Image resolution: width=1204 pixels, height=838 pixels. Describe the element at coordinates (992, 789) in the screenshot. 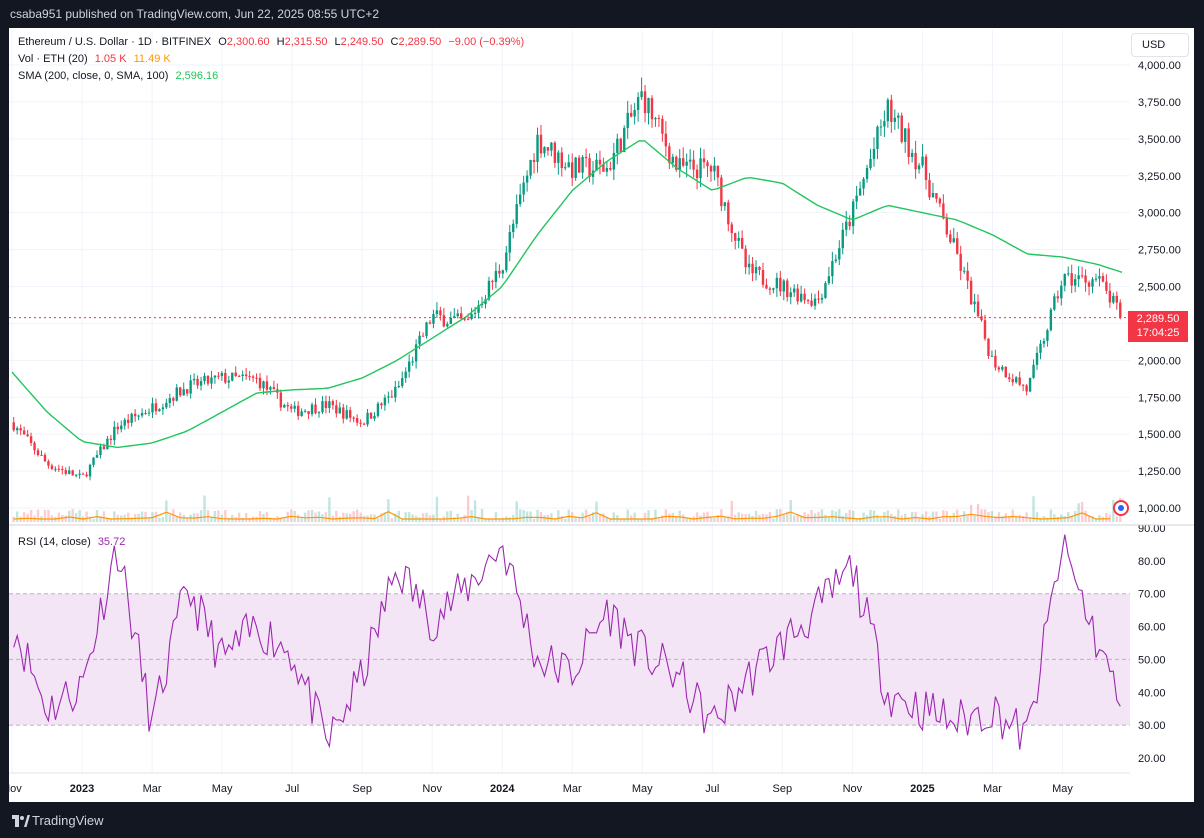

I see `time-tick-label: Mar` at that location.